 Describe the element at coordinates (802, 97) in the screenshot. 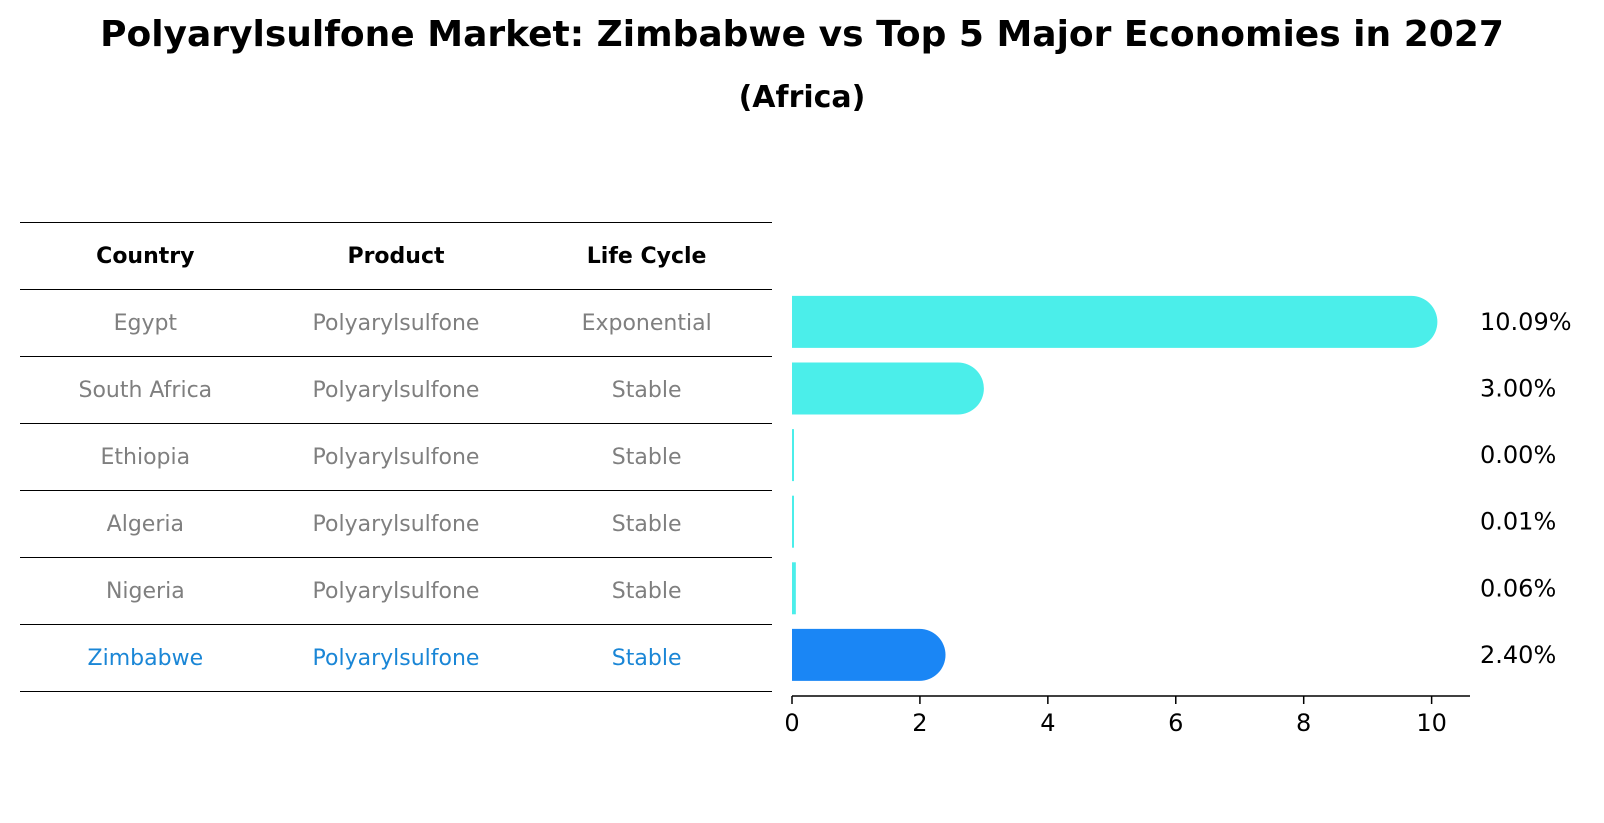

I see `chart-subtitle: (Africa)` at that location.